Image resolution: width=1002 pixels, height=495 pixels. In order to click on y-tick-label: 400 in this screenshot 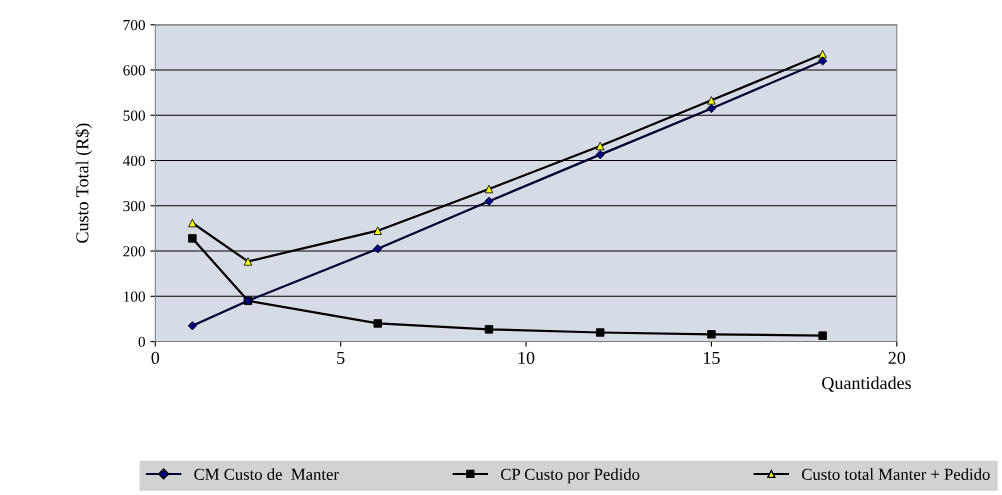, I will do `click(134, 160)`.